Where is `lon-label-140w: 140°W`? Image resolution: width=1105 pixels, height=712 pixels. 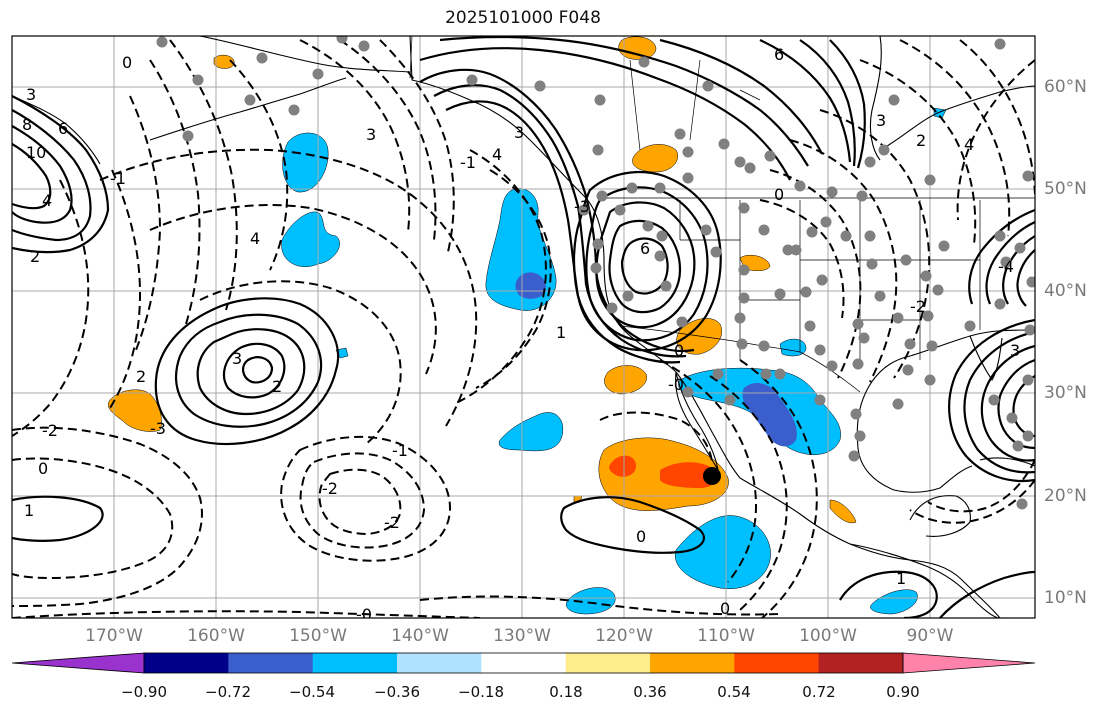 lon-label-140w: 140°W is located at coordinates (420, 636).